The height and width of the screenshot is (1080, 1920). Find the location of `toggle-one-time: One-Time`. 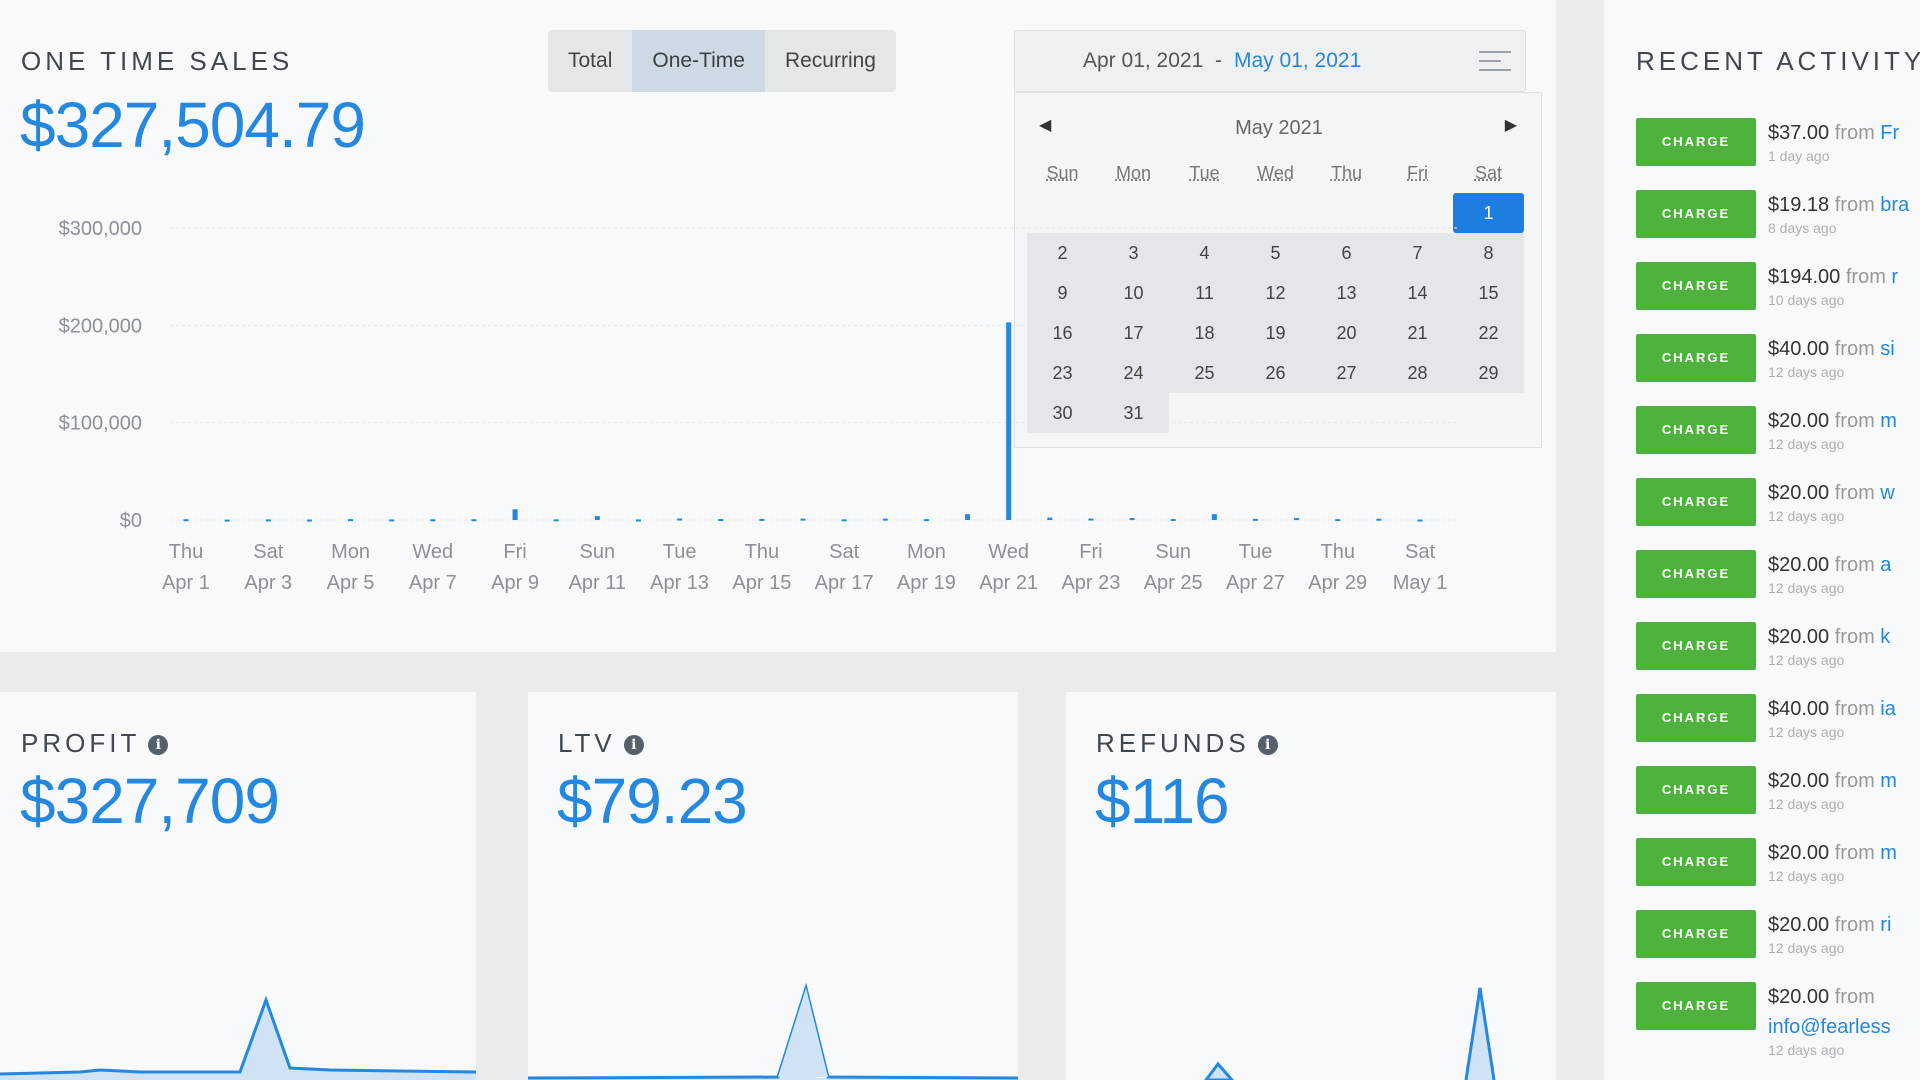

toggle-one-time: One-Time is located at coordinates (698, 61).